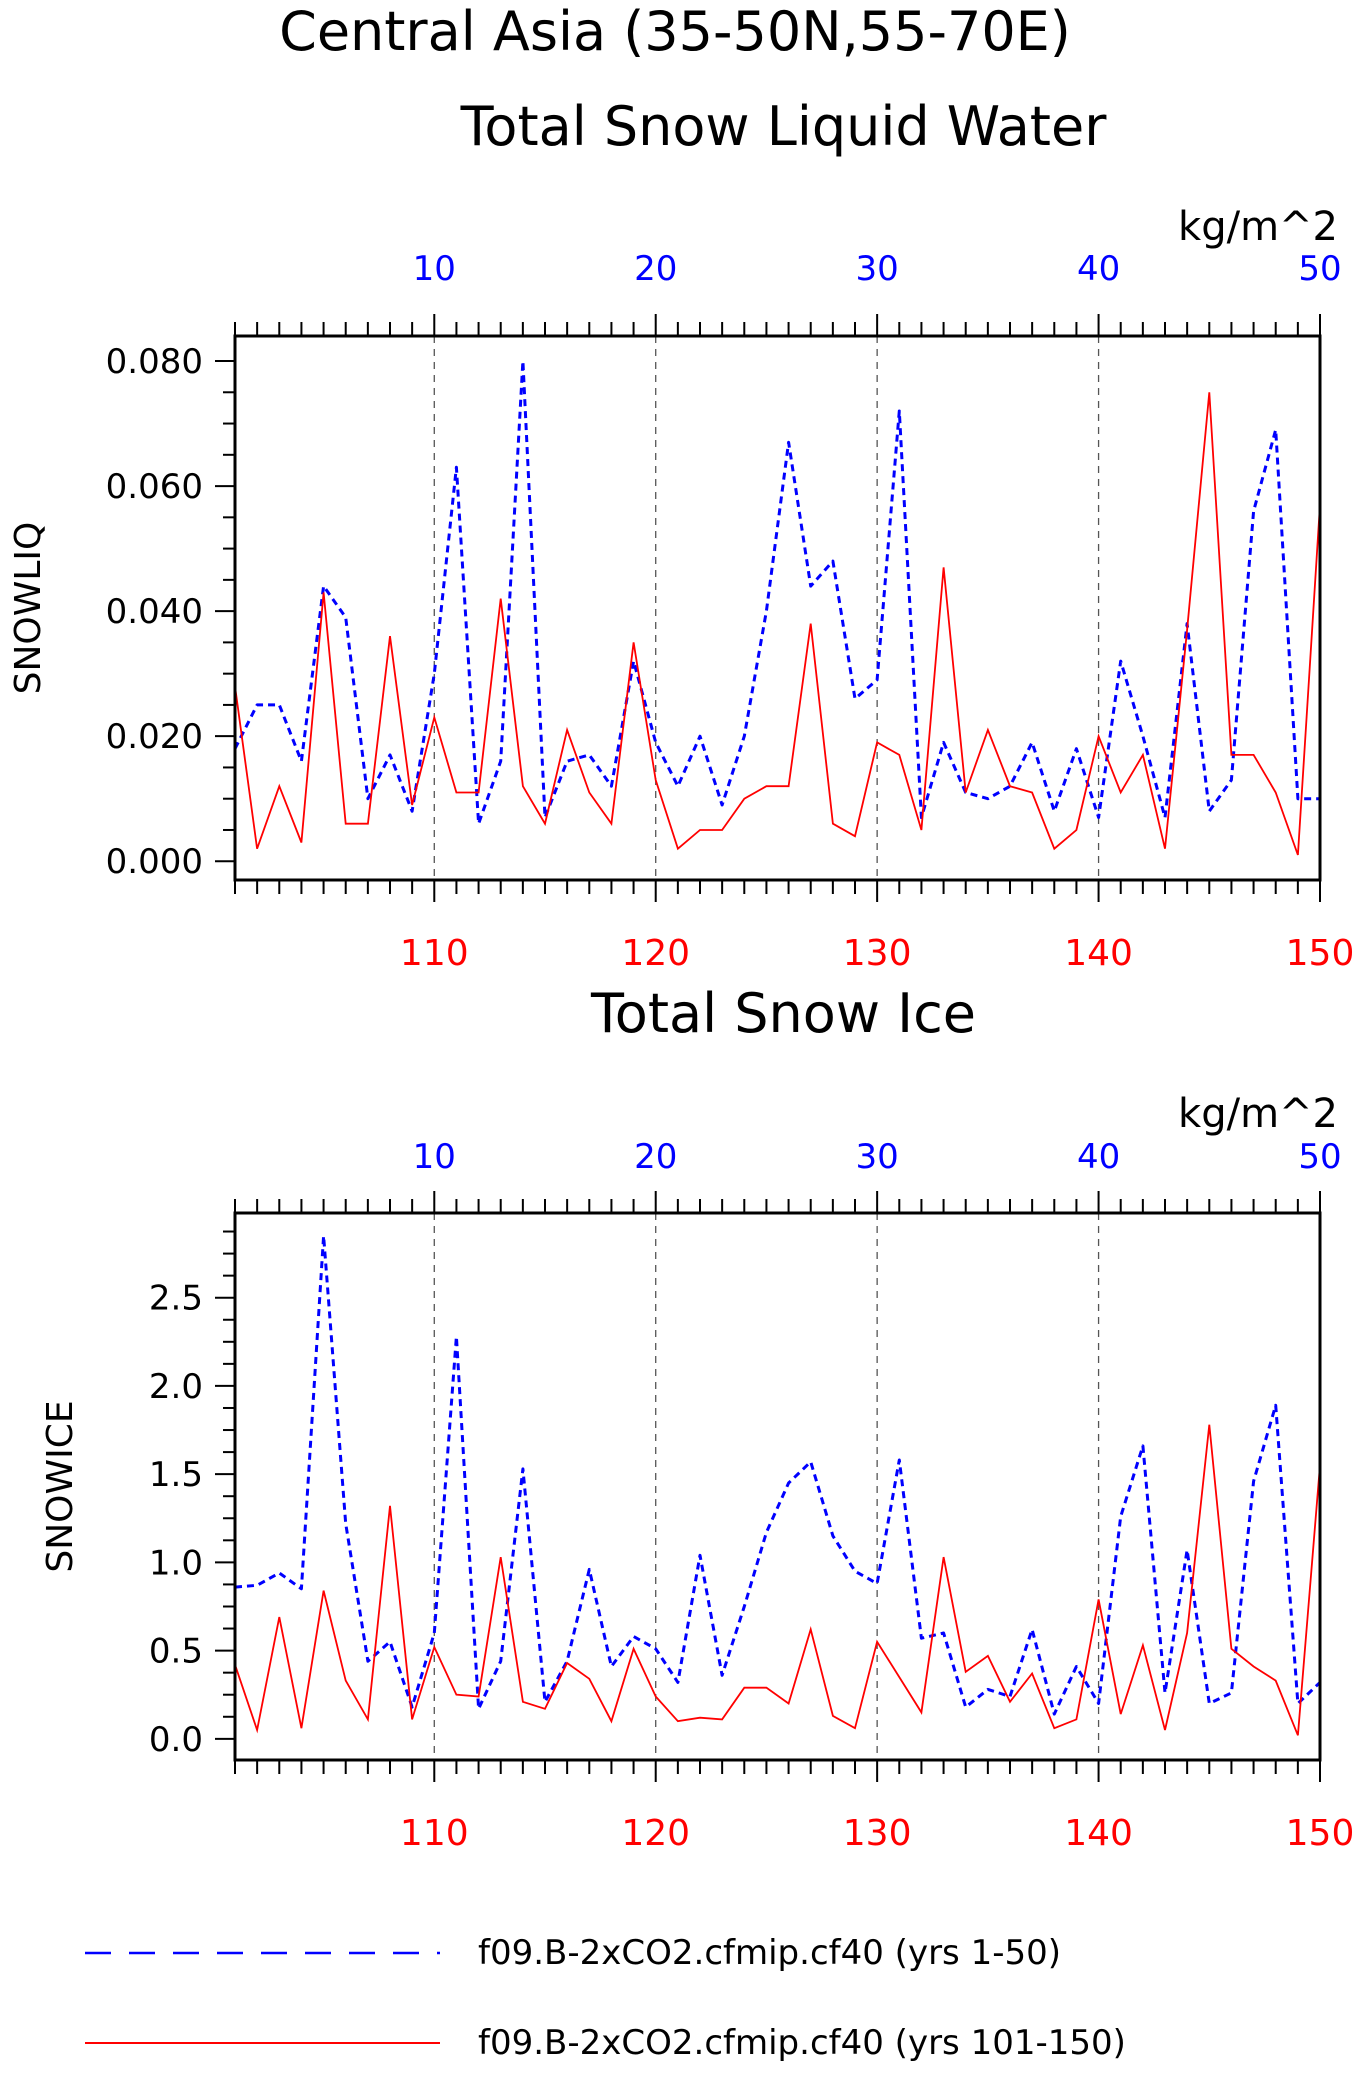 This screenshot has height=2075, width=1358. Describe the element at coordinates (154, 362) in the screenshot. I see `y-tick-label: 0.080` at that location.